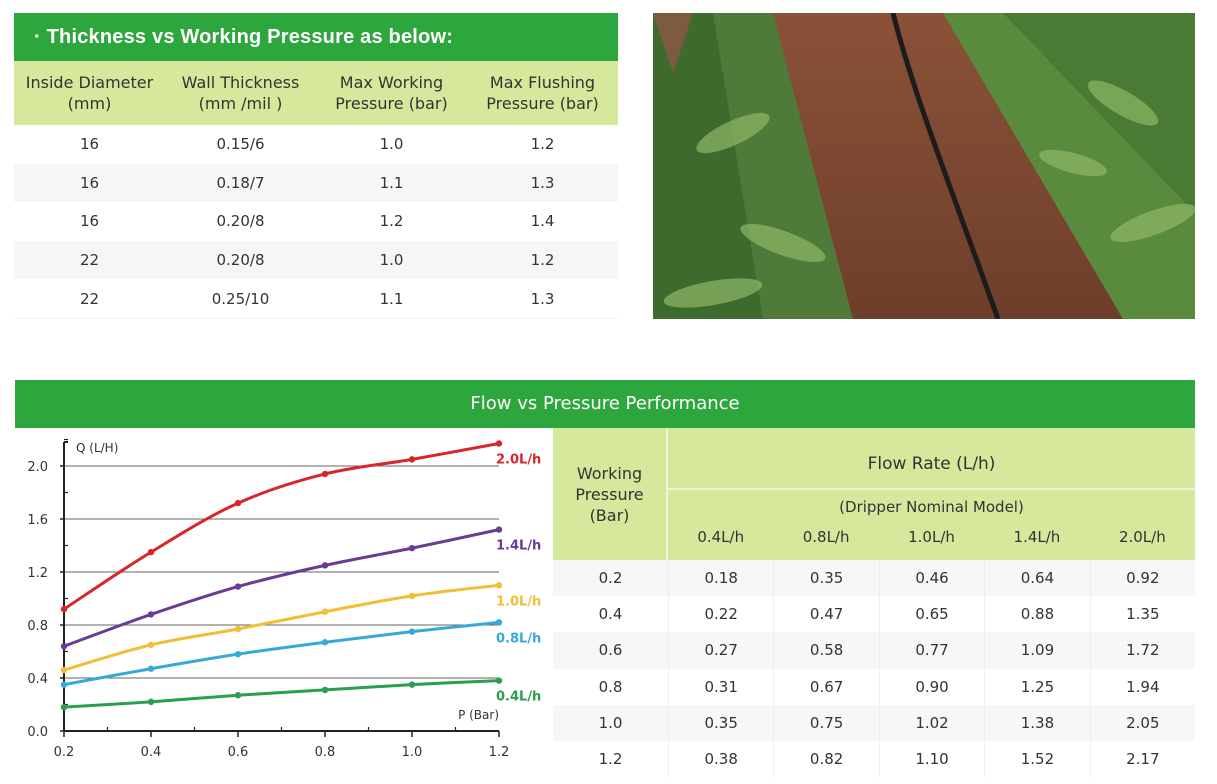  Describe the element at coordinates (478, 715) in the screenshot. I see `x-axis-label: P (Bar)` at that location.